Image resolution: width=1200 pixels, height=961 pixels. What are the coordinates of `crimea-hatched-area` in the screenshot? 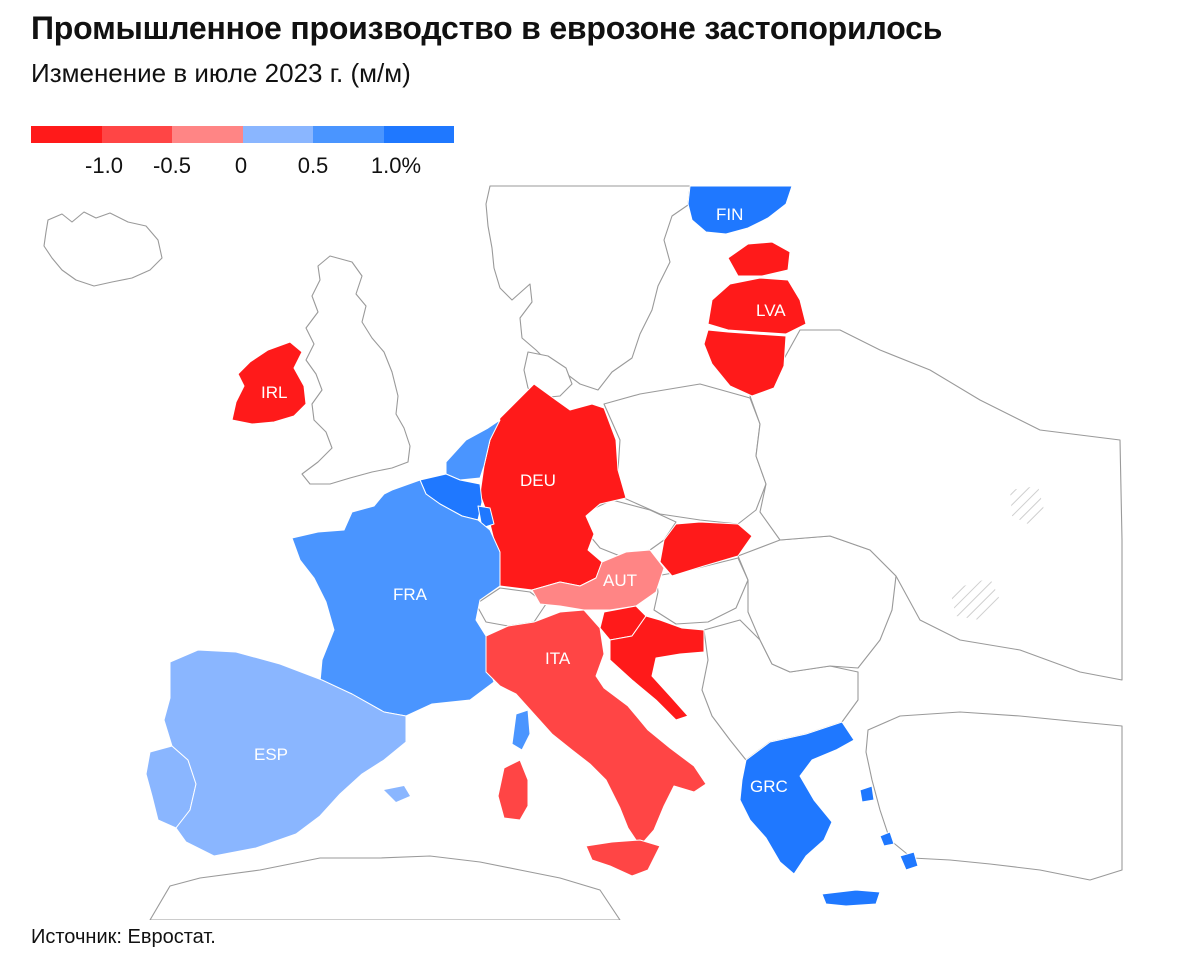 It's located at (997, 553).